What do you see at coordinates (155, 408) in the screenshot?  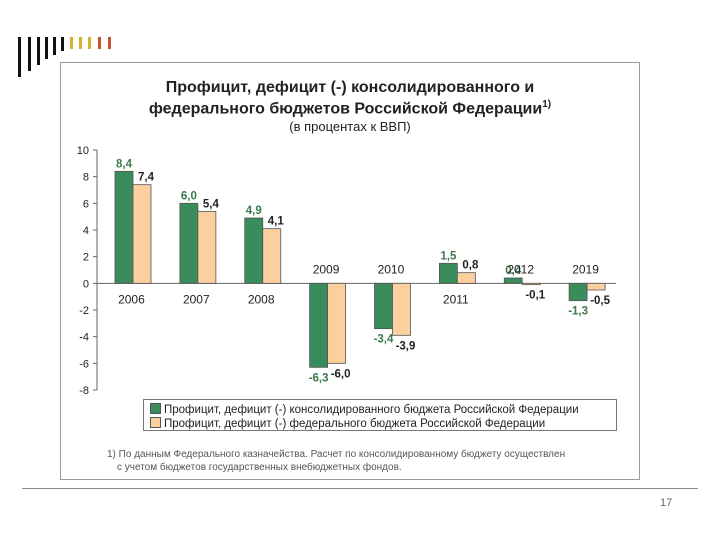 I see `legend-swatch-consolidated` at bounding box center [155, 408].